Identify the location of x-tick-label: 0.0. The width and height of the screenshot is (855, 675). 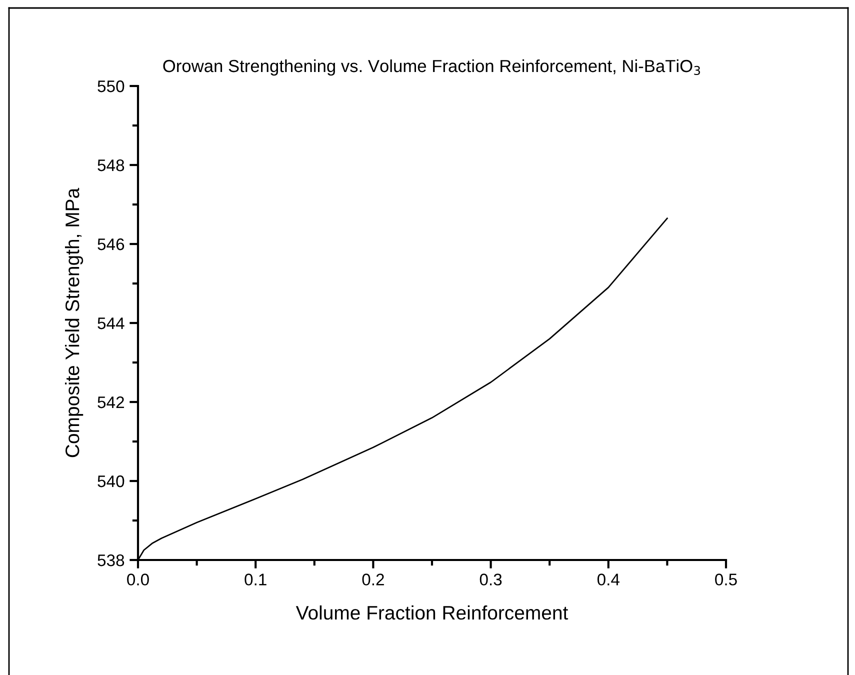
(138, 580).